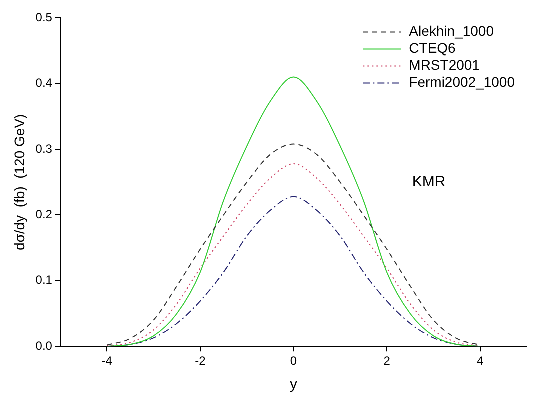 The width and height of the screenshot is (537, 406). I want to click on x-axis-title: y, so click(294, 385).